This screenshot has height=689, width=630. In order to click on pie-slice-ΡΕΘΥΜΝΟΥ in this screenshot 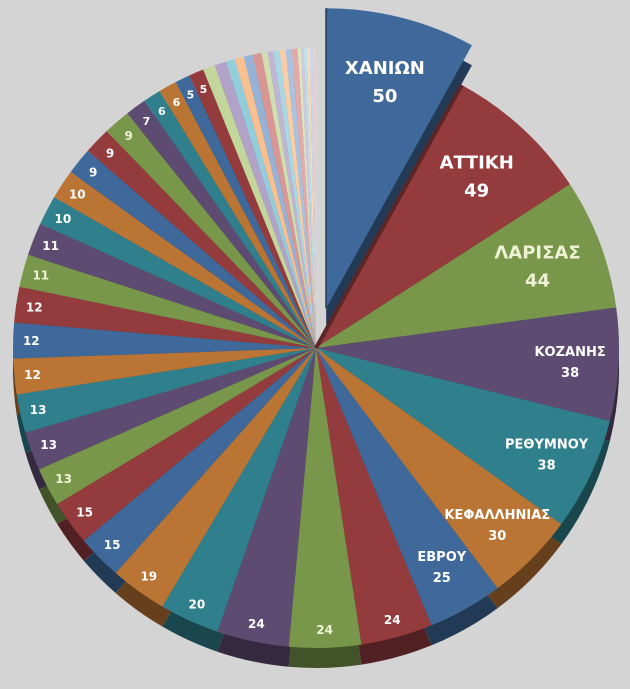, I will do `click(463, 436)`.